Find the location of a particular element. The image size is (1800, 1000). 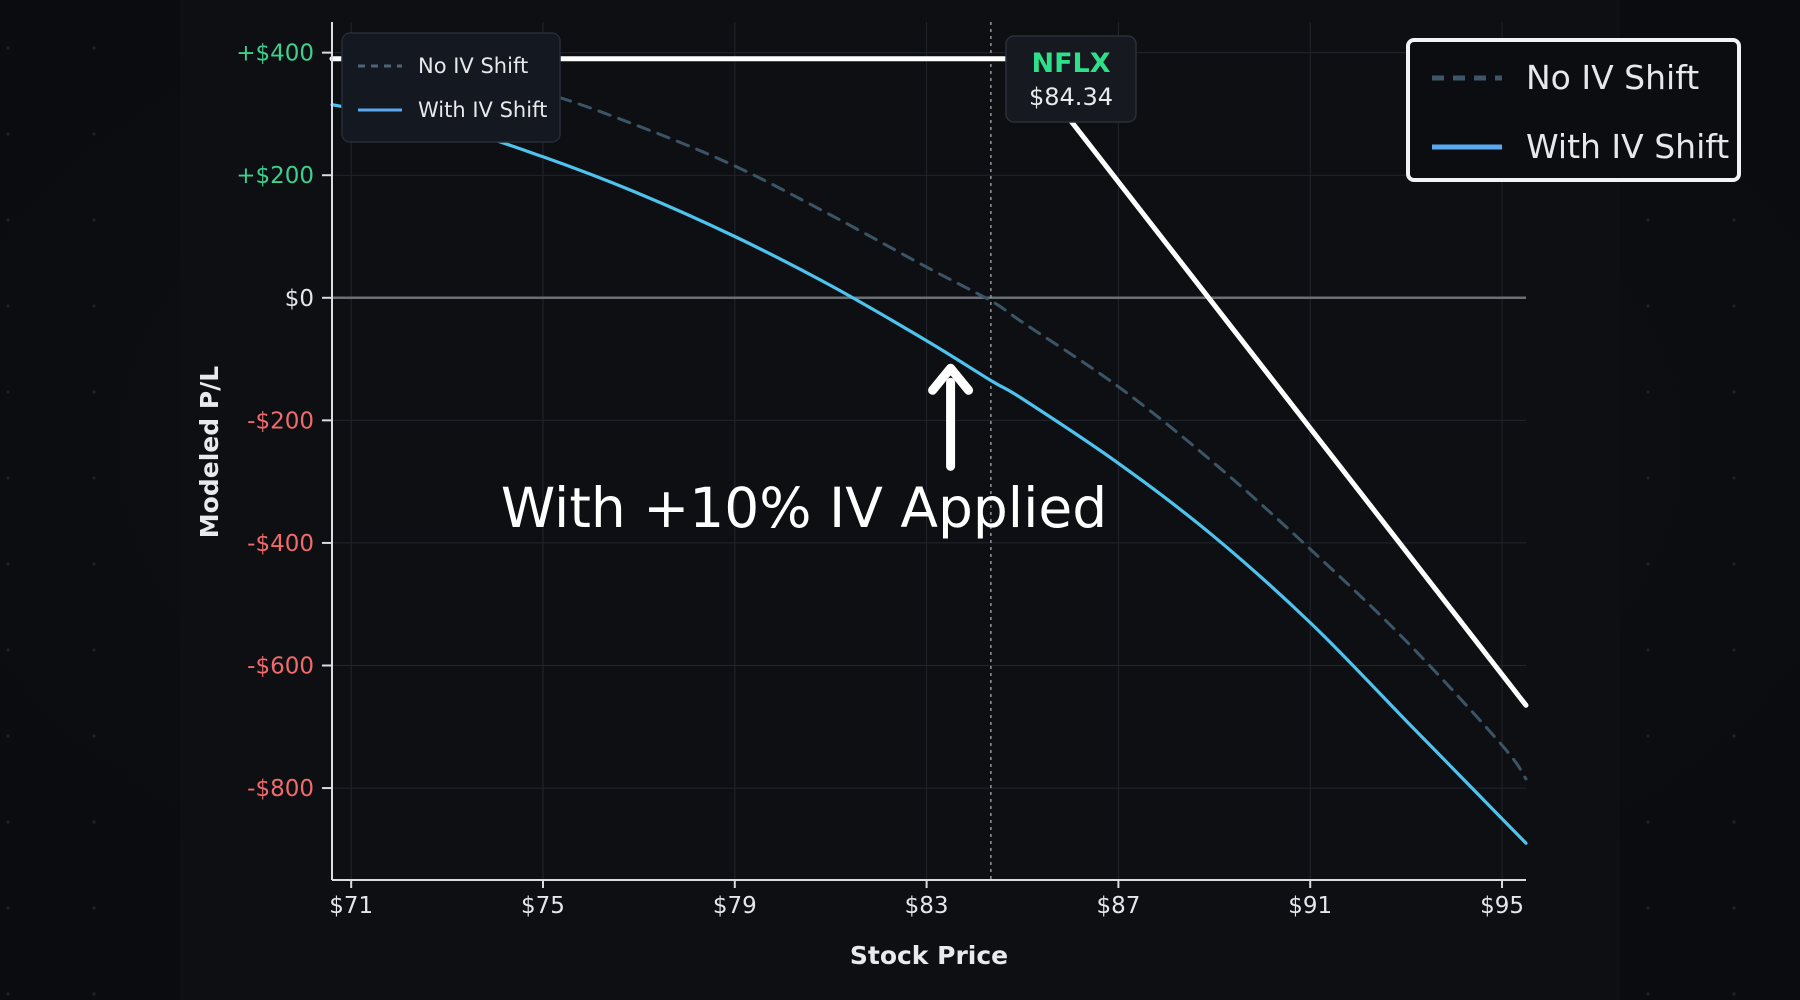

price-tag-box is located at coordinates (1071, 79).